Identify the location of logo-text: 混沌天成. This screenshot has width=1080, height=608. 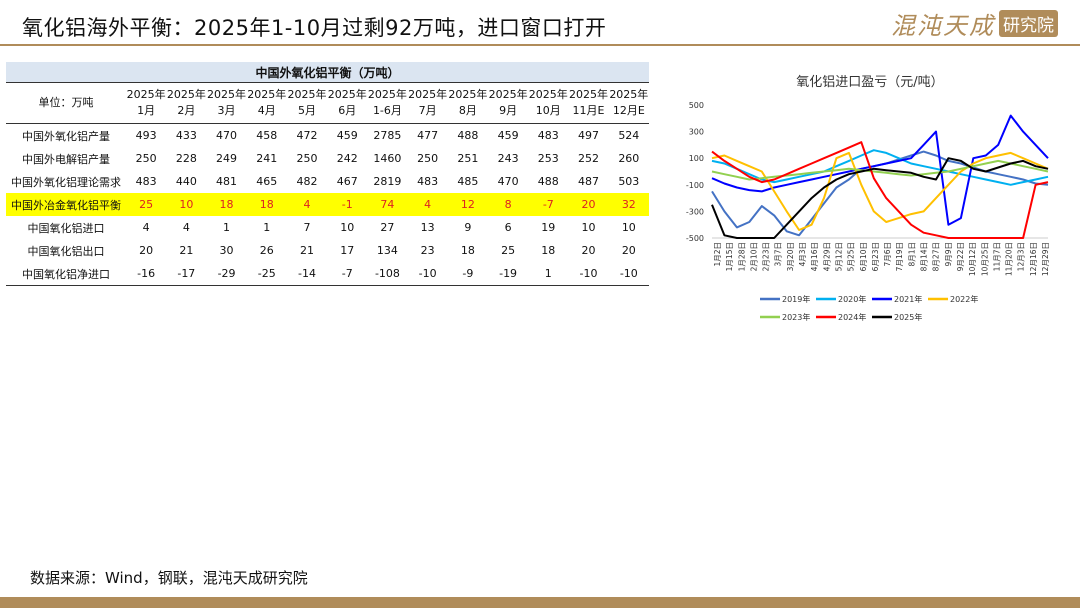
(943, 25).